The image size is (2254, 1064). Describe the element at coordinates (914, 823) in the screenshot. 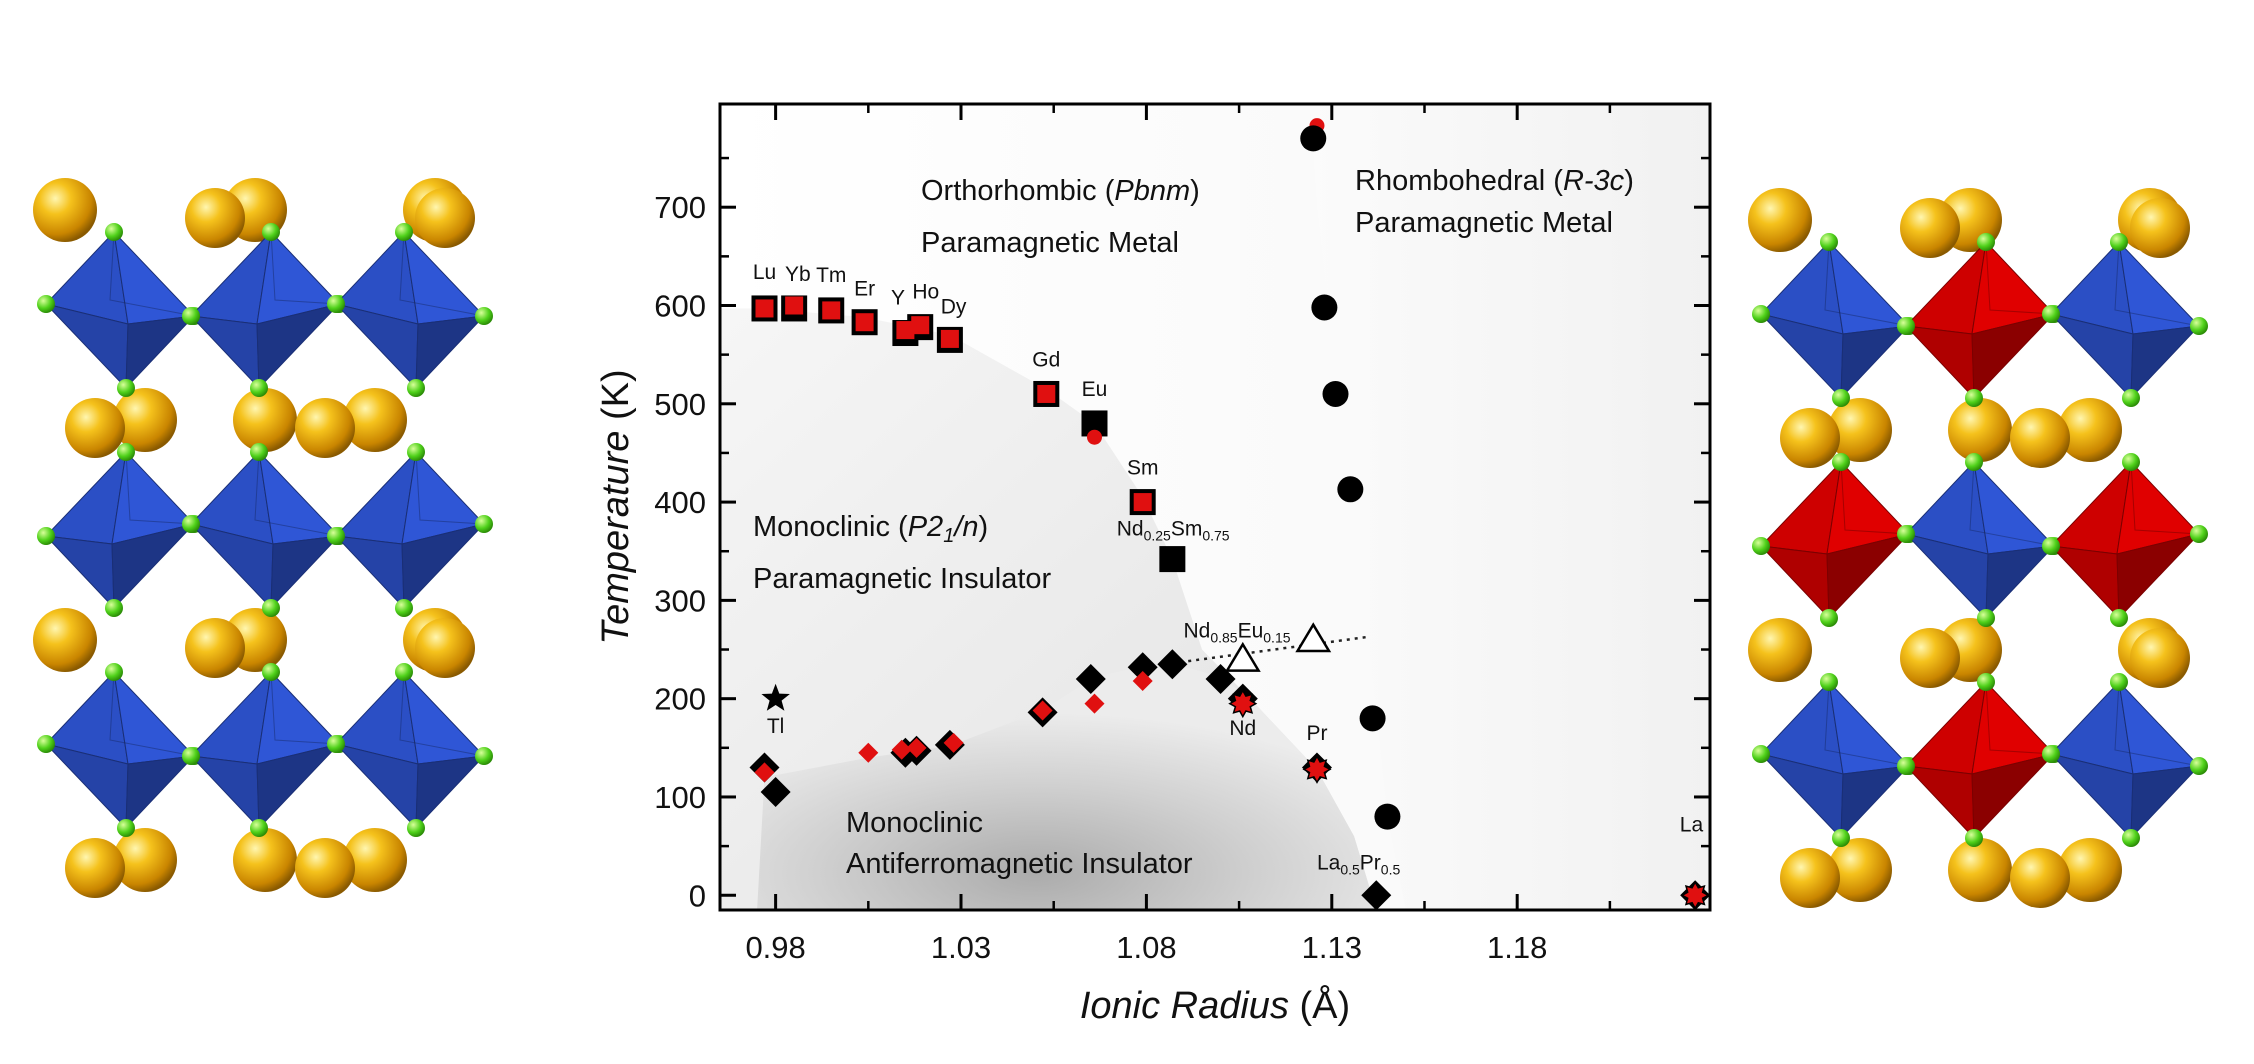

I see `region-label-line1: Monoclinic` at that location.